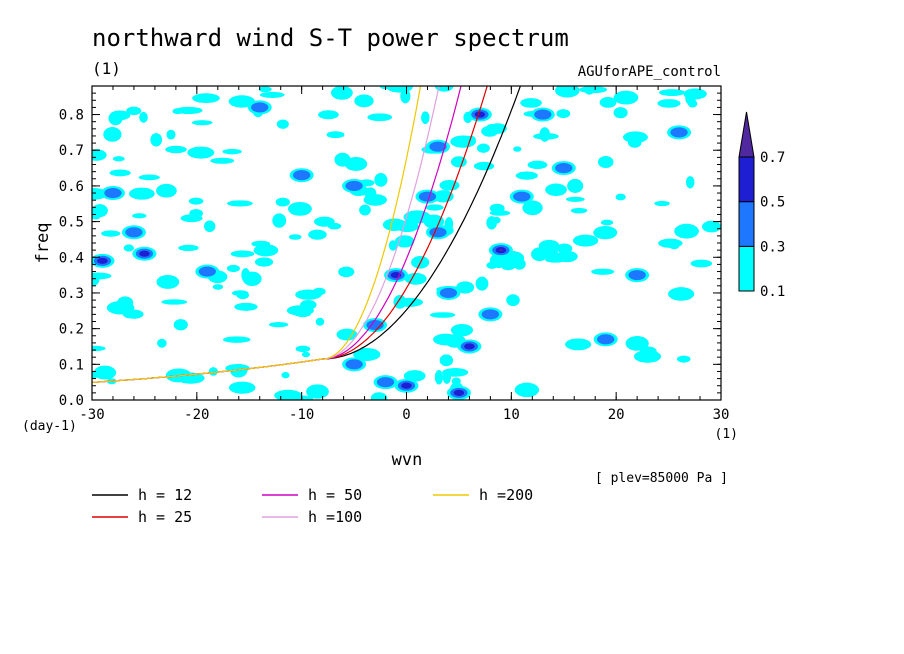 This screenshot has height=654, width=904. I want to click on colorbar-label: 0.1, so click(772, 292).